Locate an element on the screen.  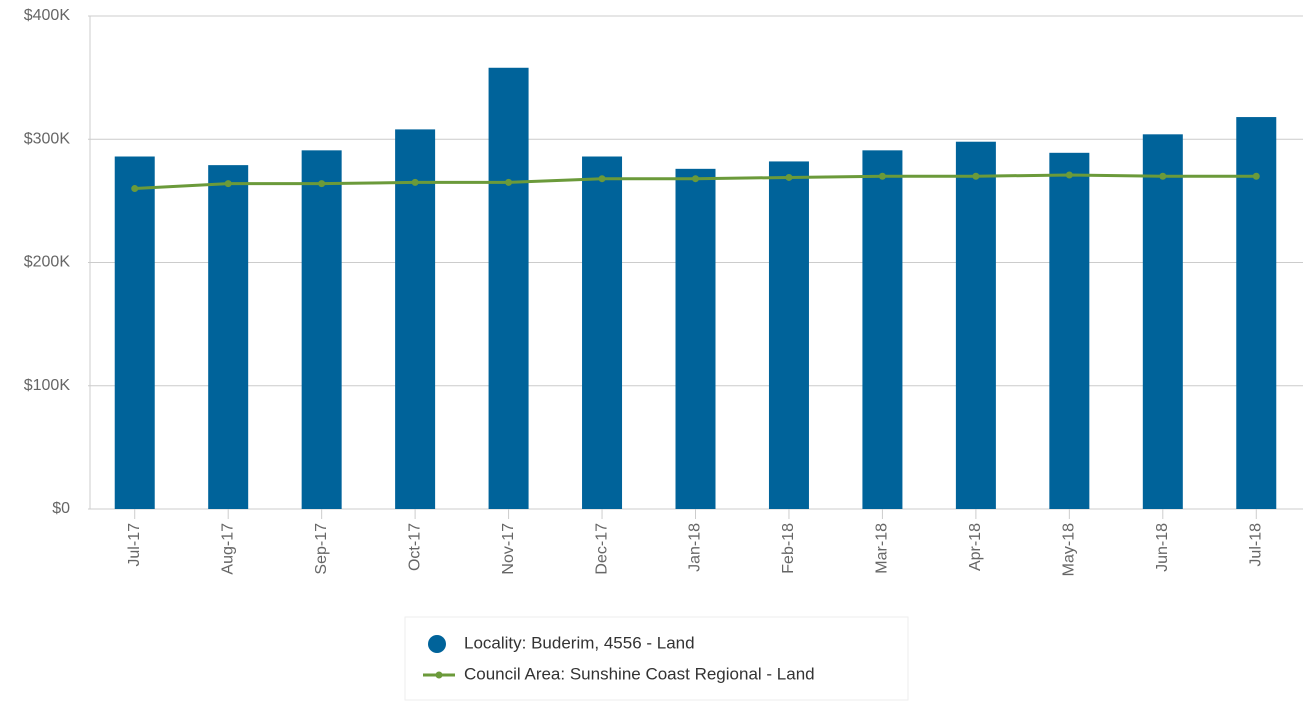
y-tick-label: $400K is located at coordinates (47, 15).